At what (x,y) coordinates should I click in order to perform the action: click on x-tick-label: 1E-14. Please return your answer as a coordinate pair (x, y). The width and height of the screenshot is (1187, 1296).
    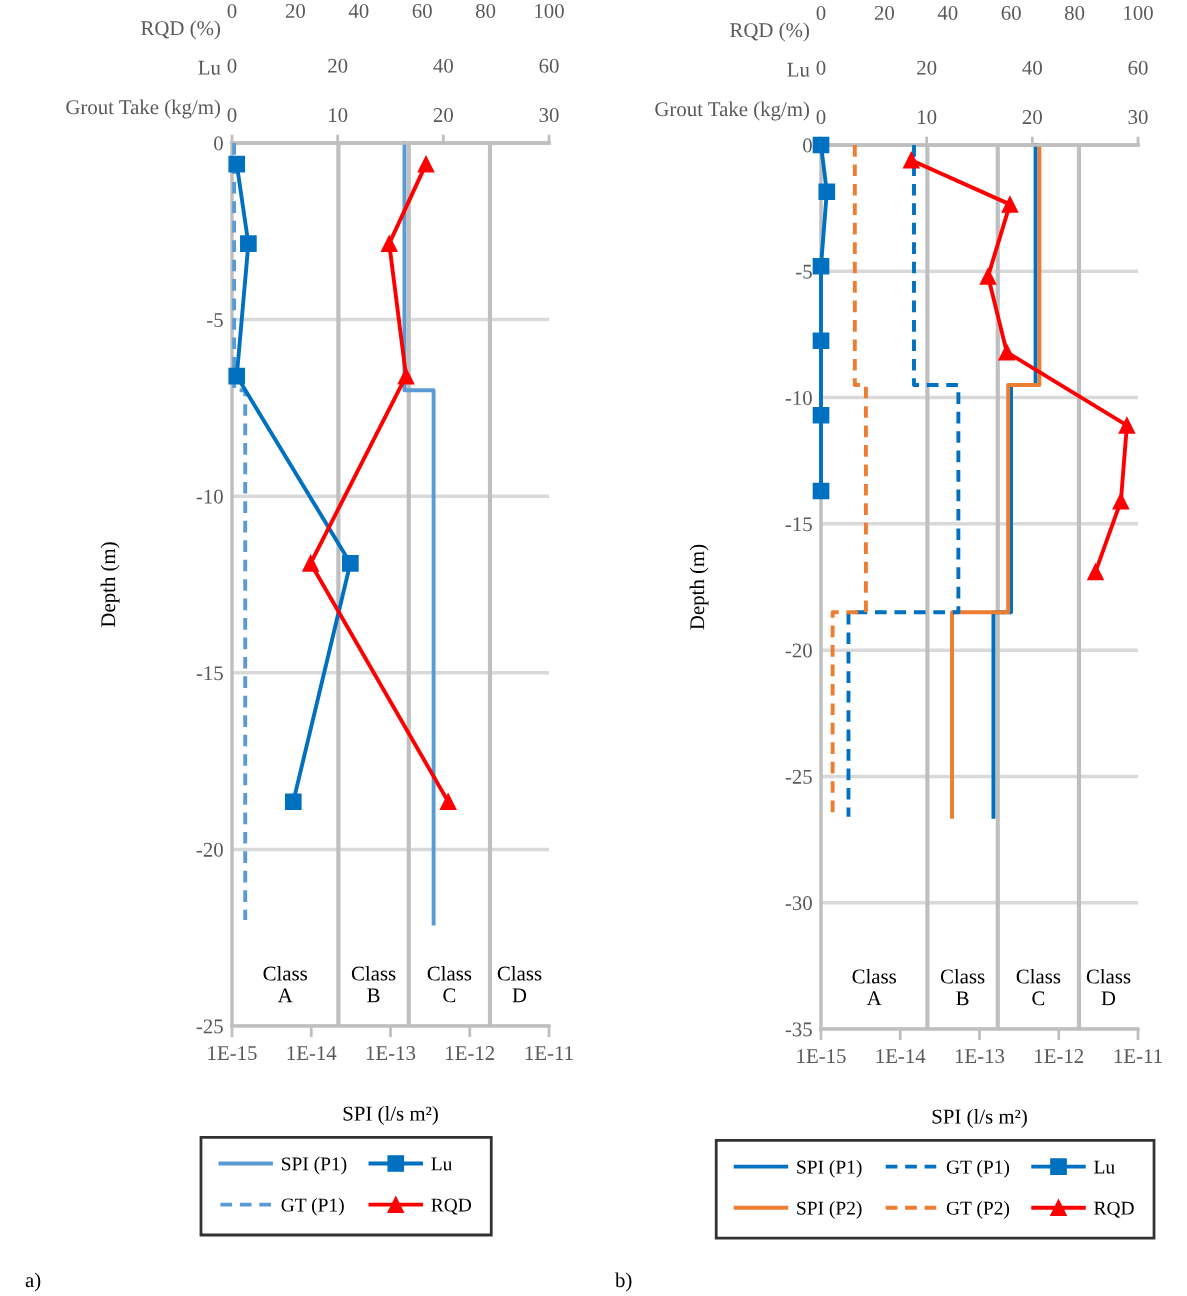
    Looking at the image, I should click on (901, 1056).